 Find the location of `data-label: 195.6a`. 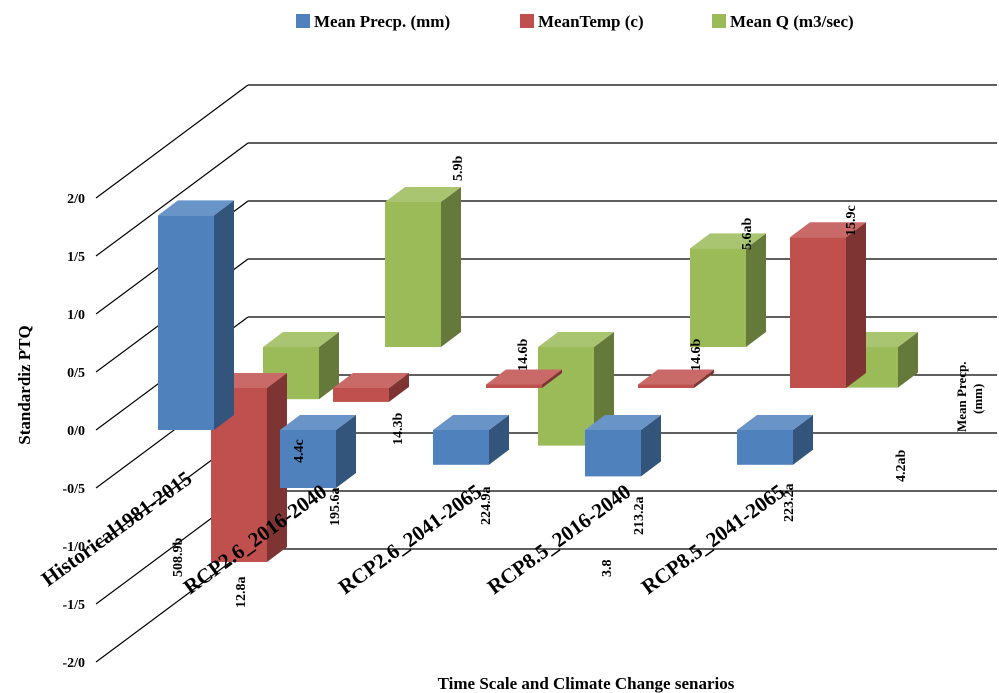

data-label: 195.6a is located at coordinates (335, 507).